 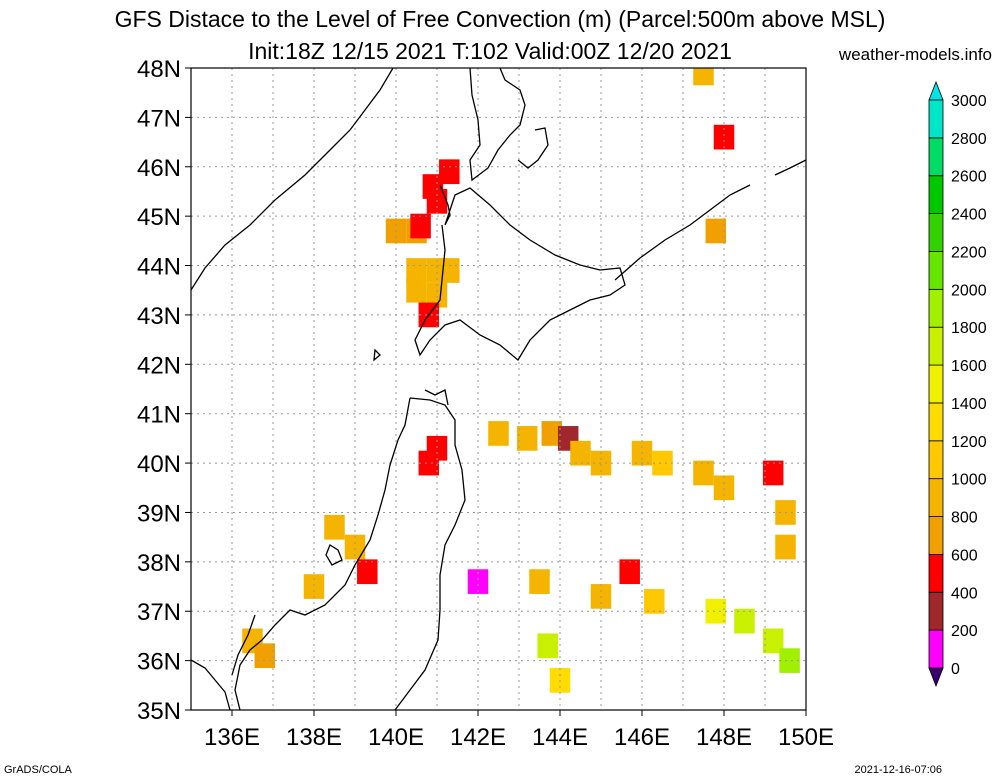 I want to click on coastline-kanto, so click(x=211, y=684).